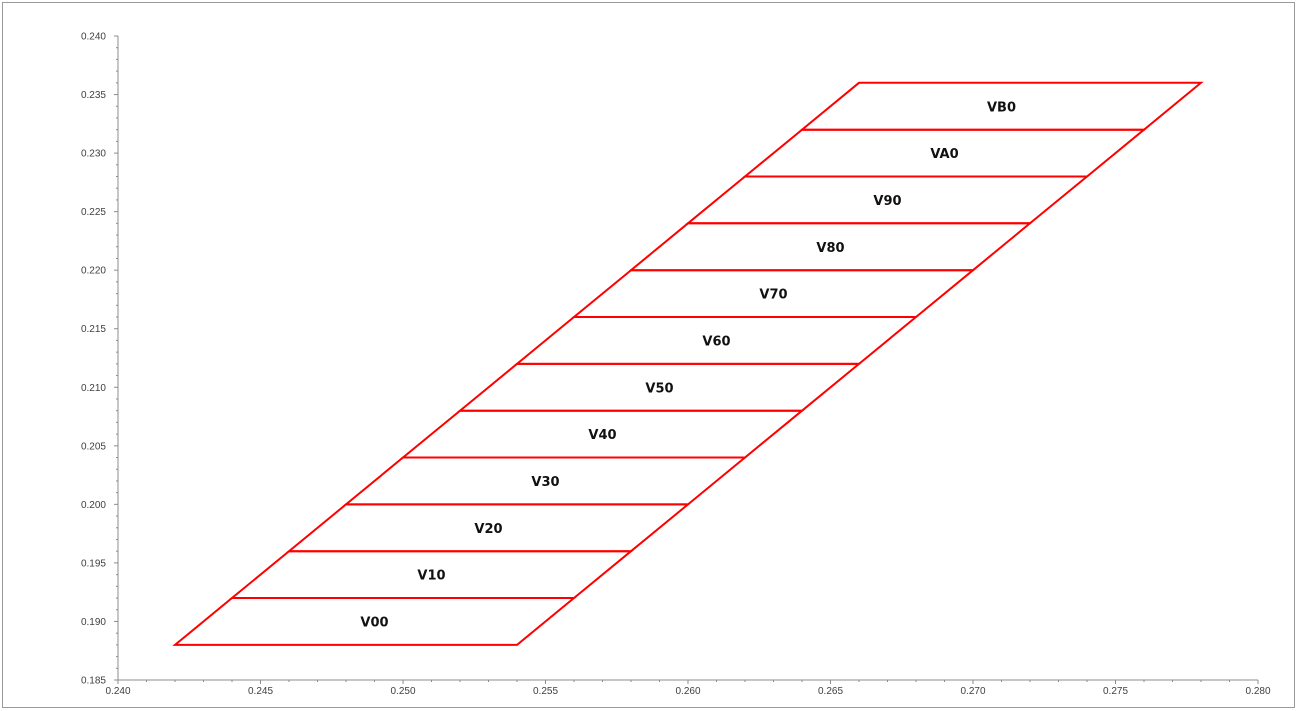 The height and width of the screenshot is (711, 1298). What do you see at coordinates (260, 691) in the screenshot?
I see `x-tick-label: 0.245` at bounding box center [260, 691].